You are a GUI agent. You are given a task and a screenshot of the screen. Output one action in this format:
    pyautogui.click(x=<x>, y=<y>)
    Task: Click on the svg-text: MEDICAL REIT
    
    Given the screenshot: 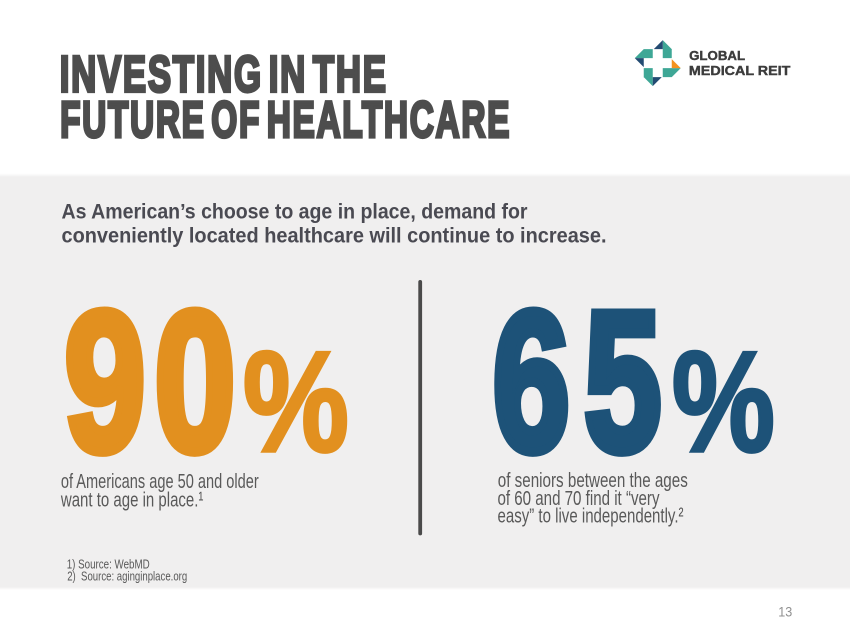 What is the action you would take?
    pyautogui.click(x=740, y=70)
    